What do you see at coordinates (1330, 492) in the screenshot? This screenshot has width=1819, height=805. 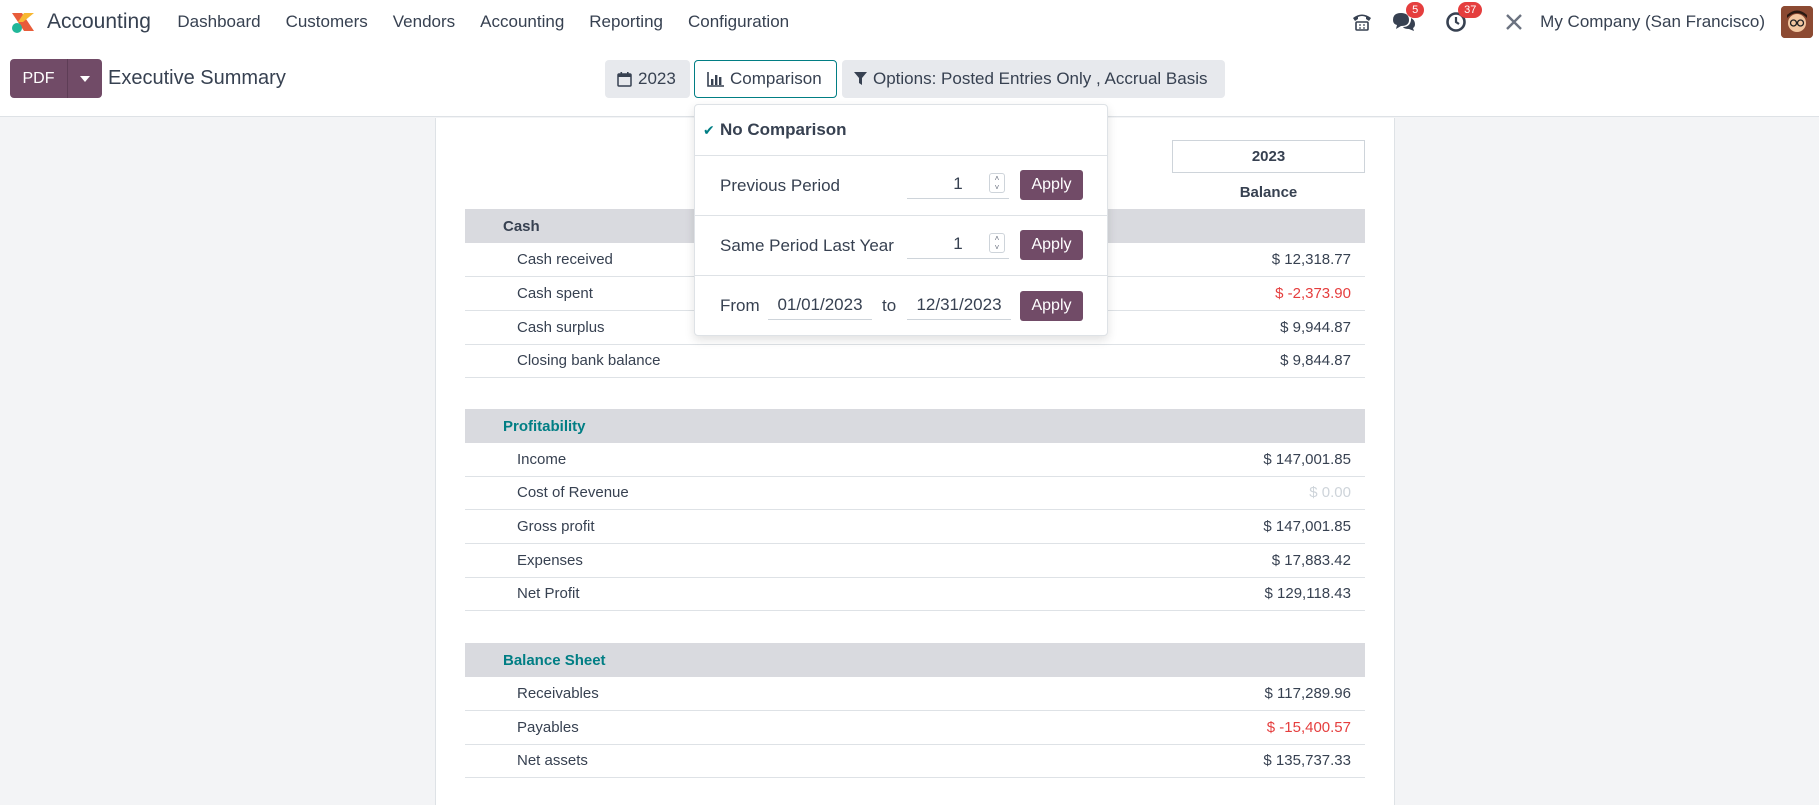 I see `row-value: $ 0.00` at bounding box center [1330, 492].